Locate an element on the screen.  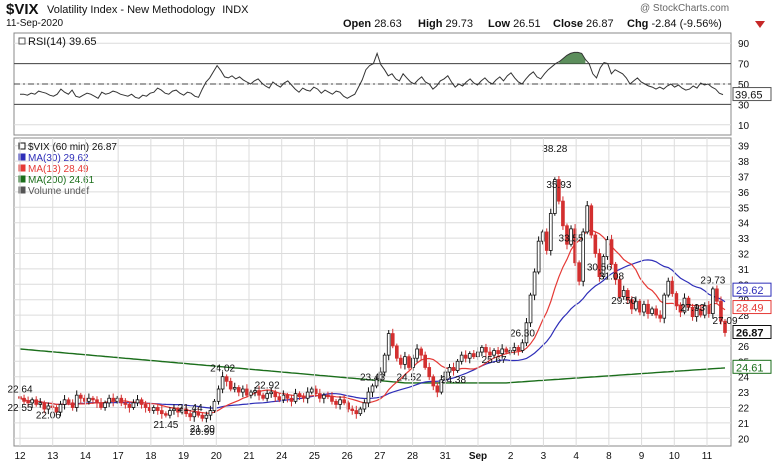
x-tick-label: 17 is located at coordinates (119, 456).